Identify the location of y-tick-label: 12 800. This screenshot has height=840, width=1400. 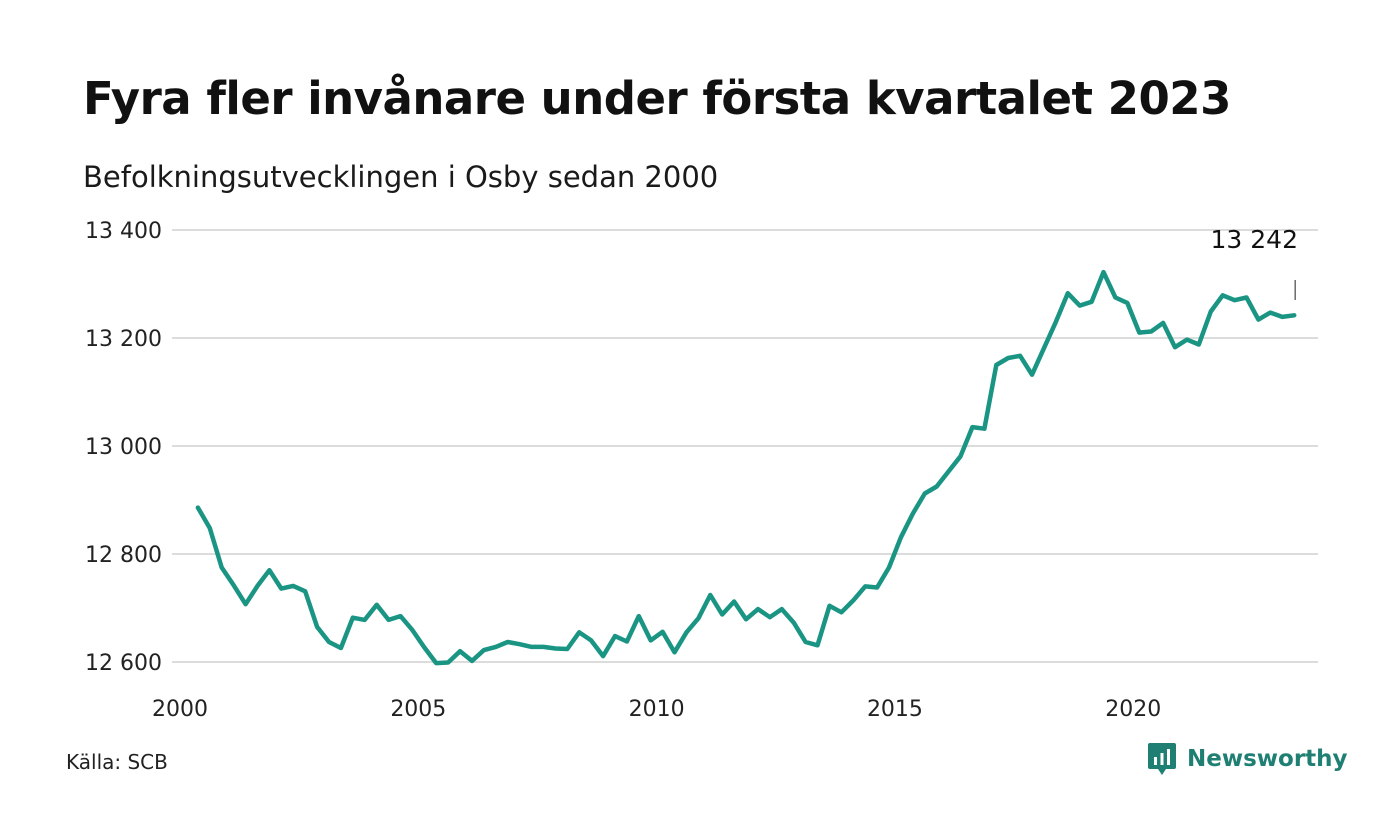
(123, 555).